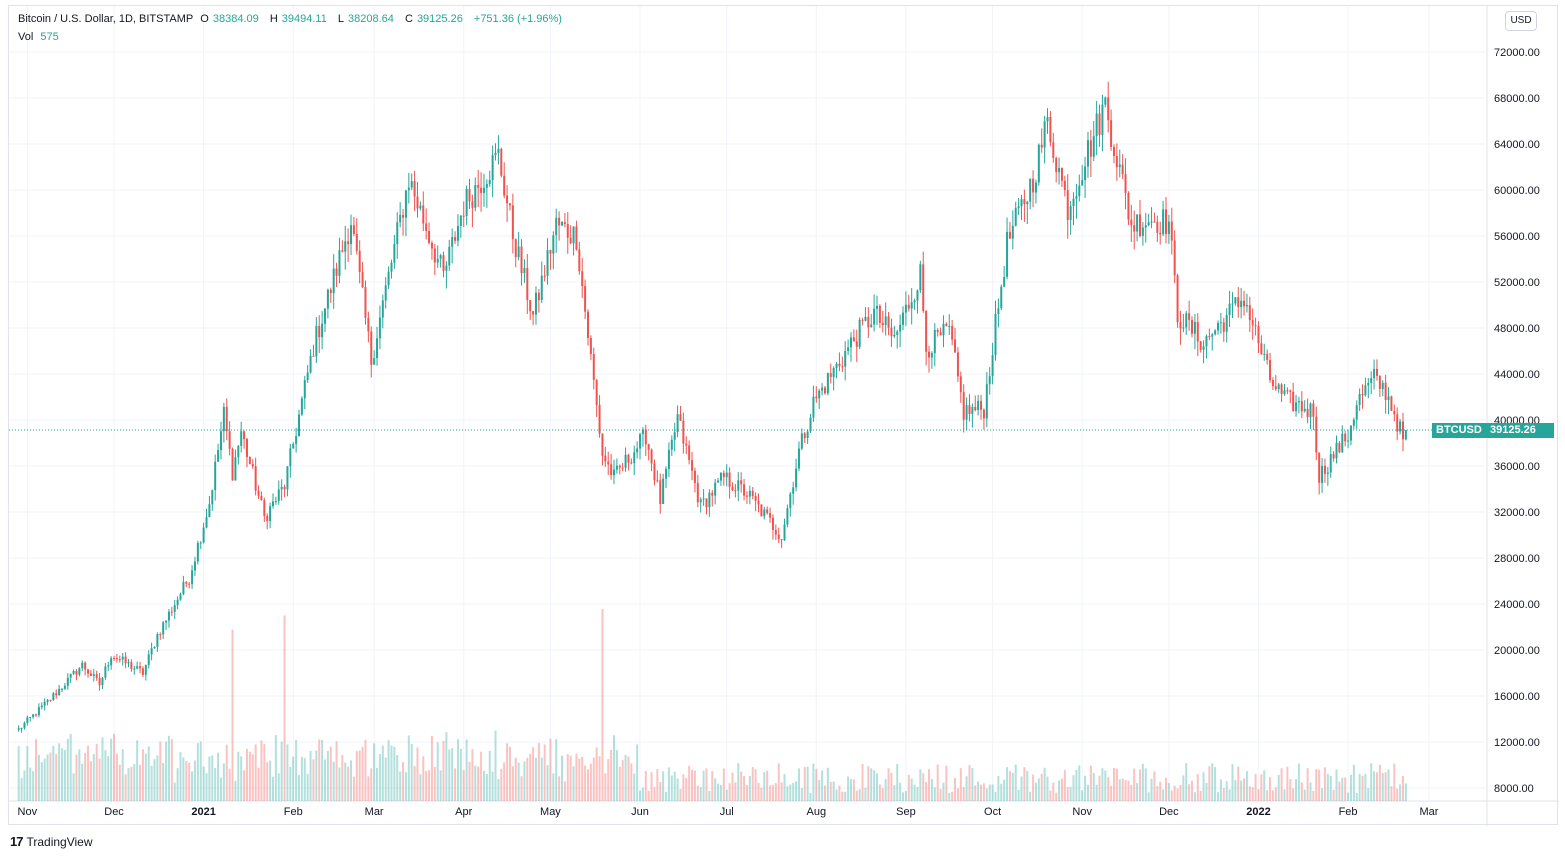 Image resolution: width=1565 pixels, height=860 pixels. I want to click on tradingview-brand: 17 TradingView, so click(51, 841).